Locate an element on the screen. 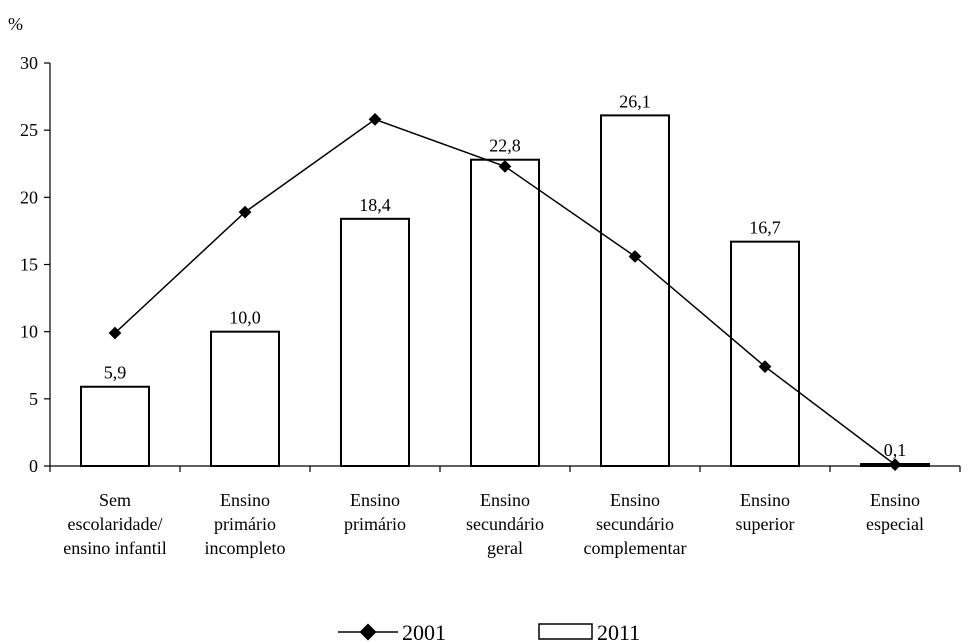 This screenshot has width=978, height=641. bar-data-label: 18,4 is located at coordinates (375, 205).